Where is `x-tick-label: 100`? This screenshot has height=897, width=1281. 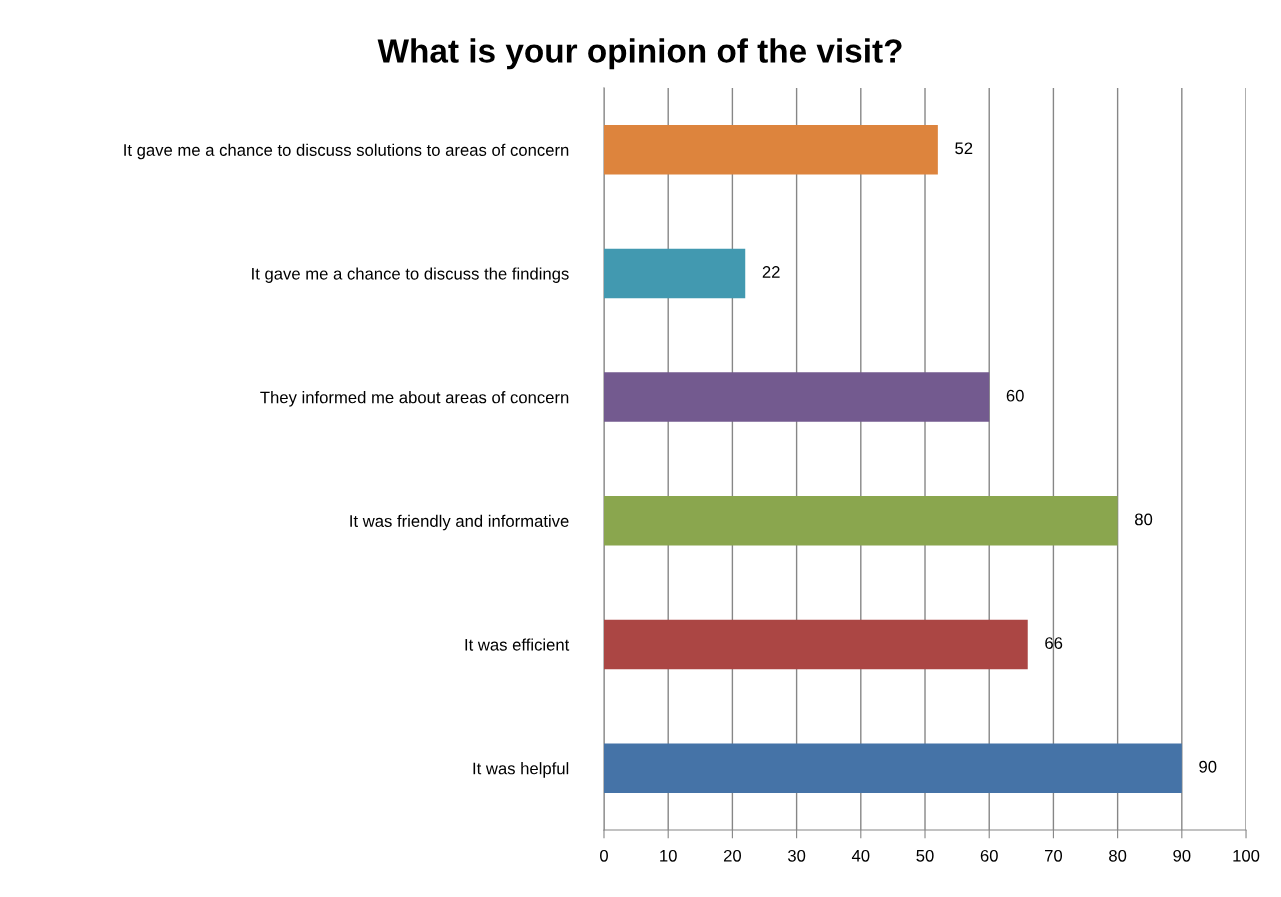
x-tick-label: 100 is located at coordinates (1246, 855).